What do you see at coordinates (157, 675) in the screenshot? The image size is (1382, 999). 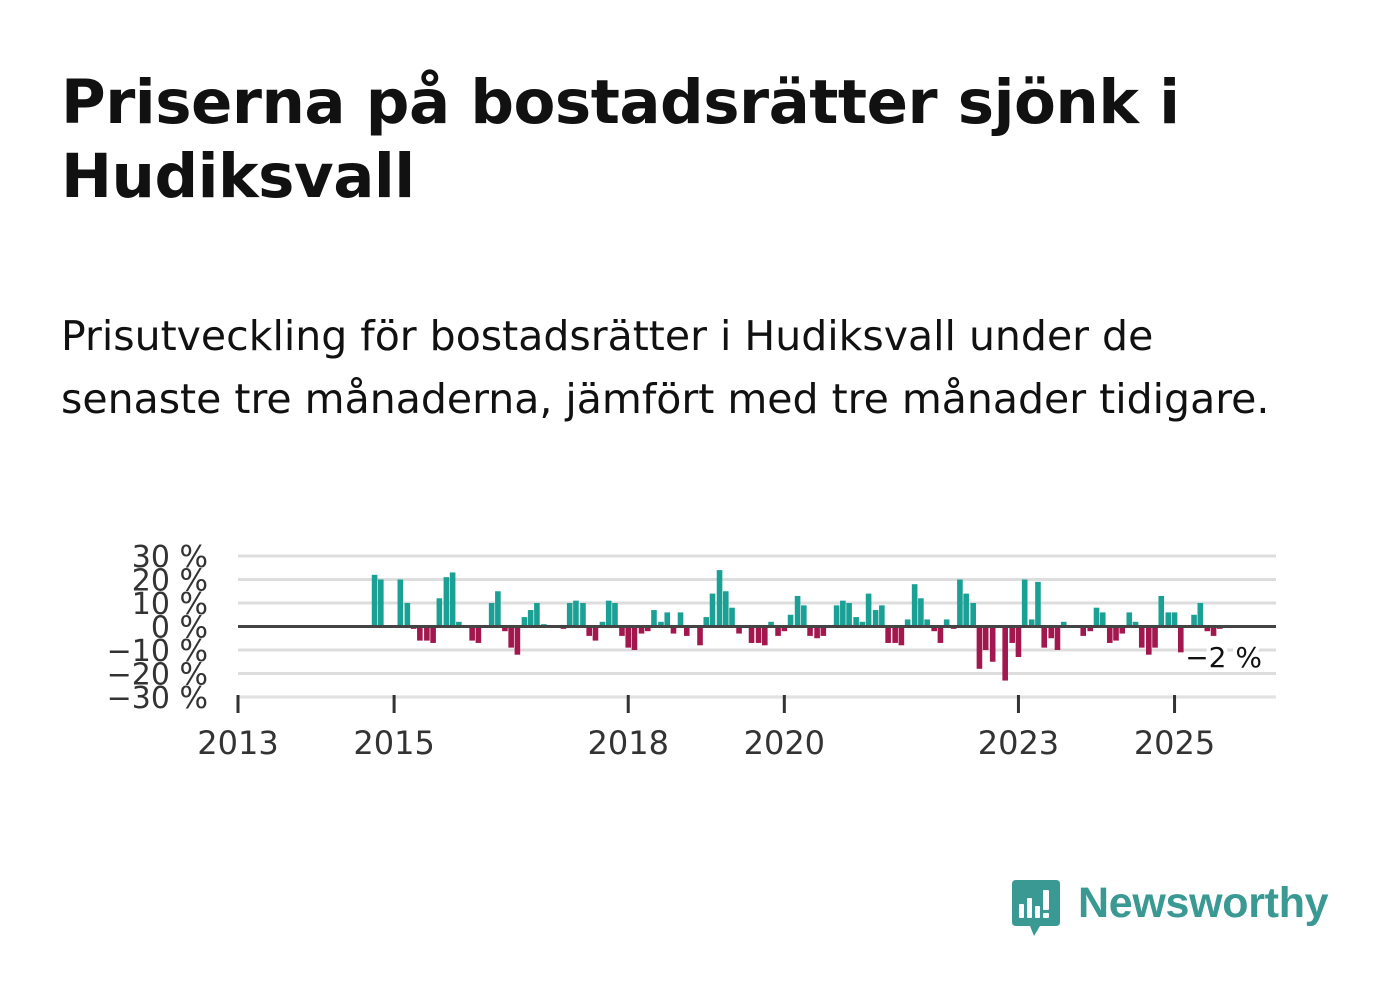 I see `y-tick-label: −20 %` at bounding box center [157, 675].